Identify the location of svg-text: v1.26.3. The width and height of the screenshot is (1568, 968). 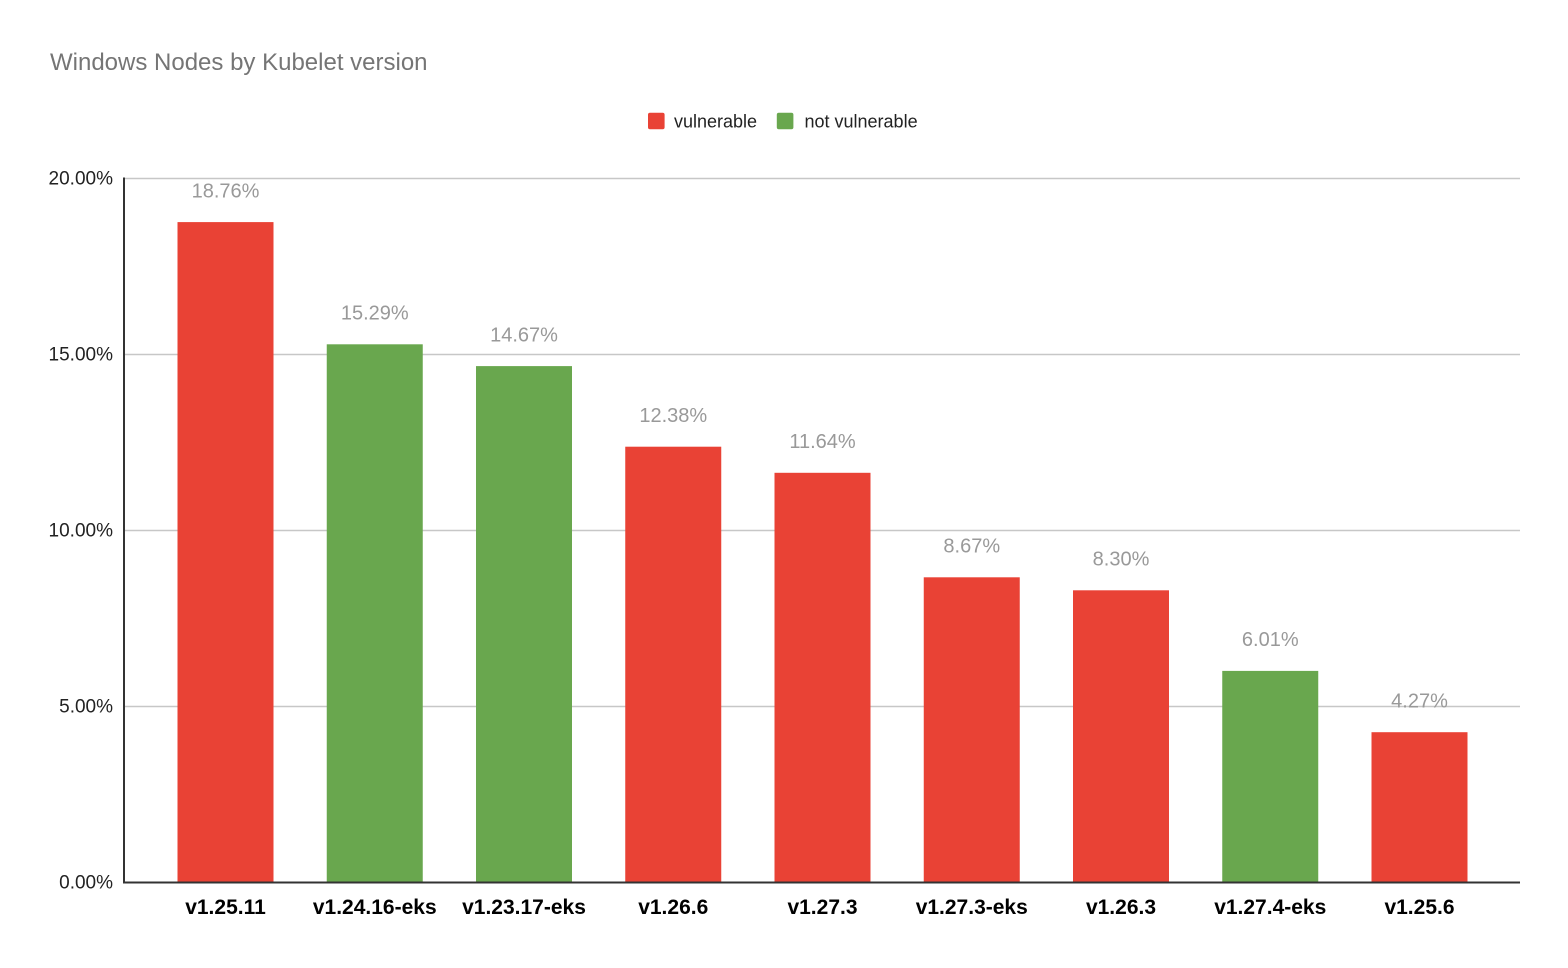
(1121, 907).